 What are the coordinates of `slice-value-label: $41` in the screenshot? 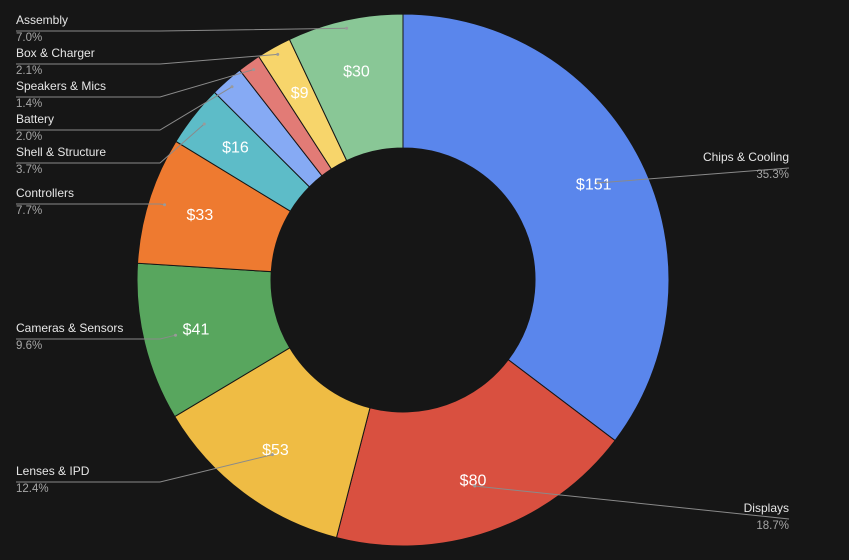 It's located at (196, 329).